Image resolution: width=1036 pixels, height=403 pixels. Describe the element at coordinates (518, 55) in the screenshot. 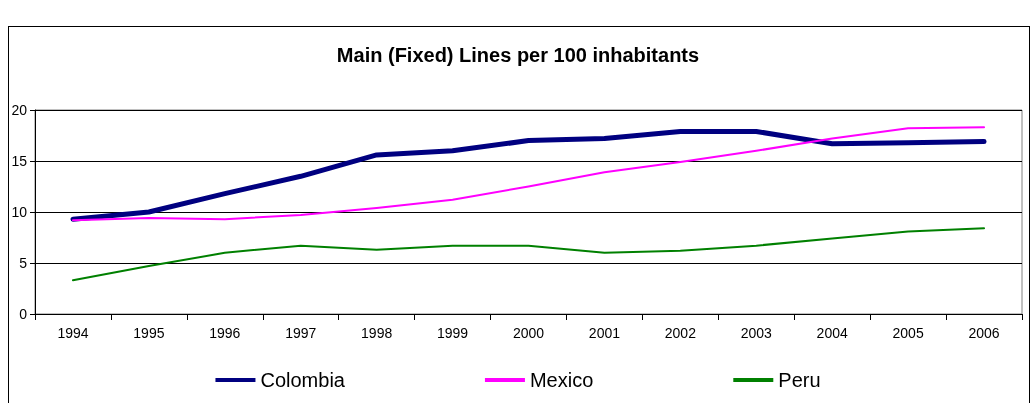

I see `chart-title: Main (Fixed) Lines per 100 inhabitants` at that location.